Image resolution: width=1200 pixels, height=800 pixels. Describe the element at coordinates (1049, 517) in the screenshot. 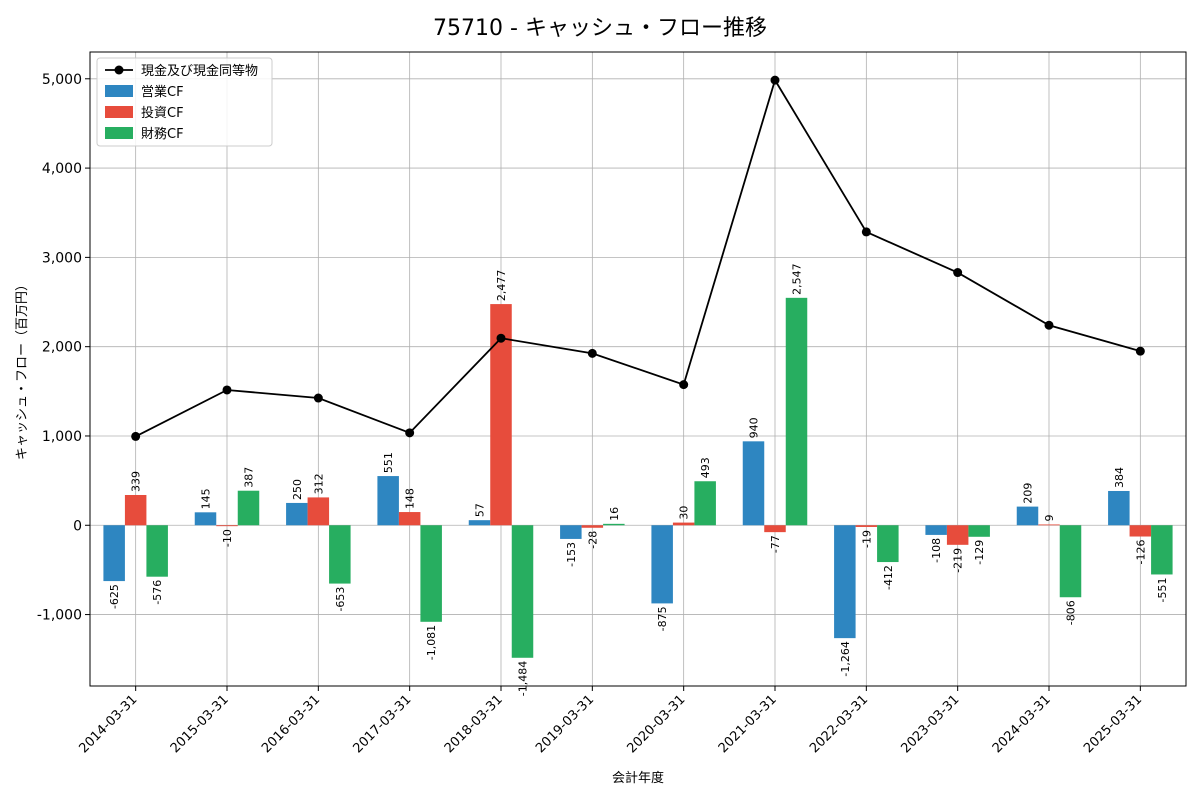

I see `bar-value-label: 9` at that location.